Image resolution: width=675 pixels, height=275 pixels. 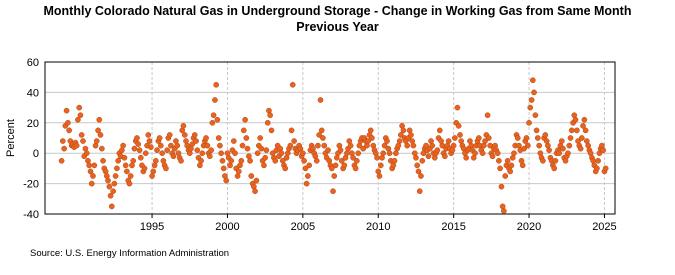 What do you see at coordinates (31, 185) in the screenshot?
I see `y-tick-label: -20` at bounding box center [31, 185].